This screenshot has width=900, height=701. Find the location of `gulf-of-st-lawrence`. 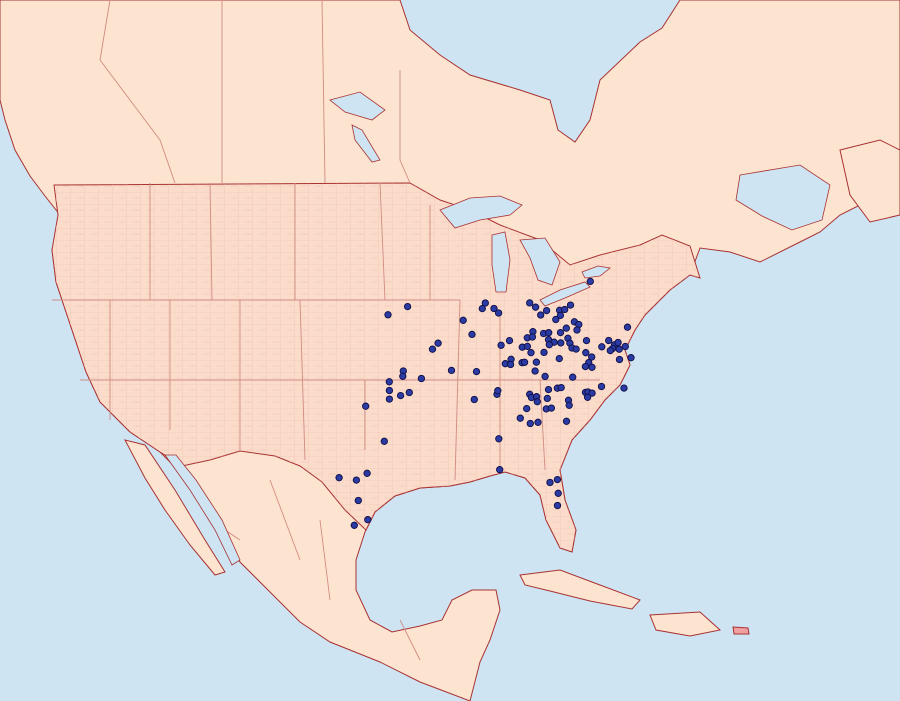

gulf-of-st-lawrence is located at coordinates (783, 197).